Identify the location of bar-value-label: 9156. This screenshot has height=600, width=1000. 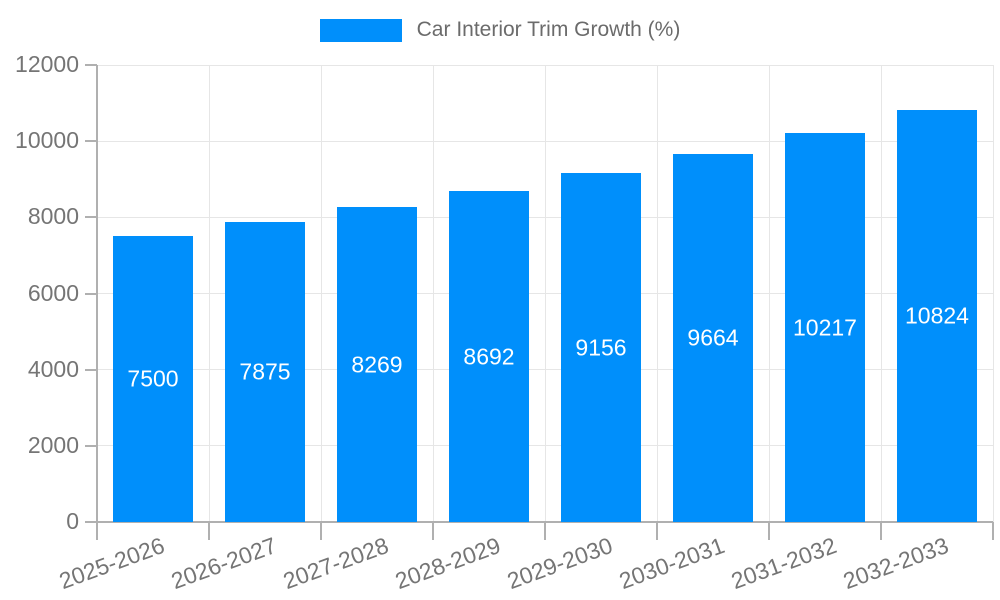
(601, 347).